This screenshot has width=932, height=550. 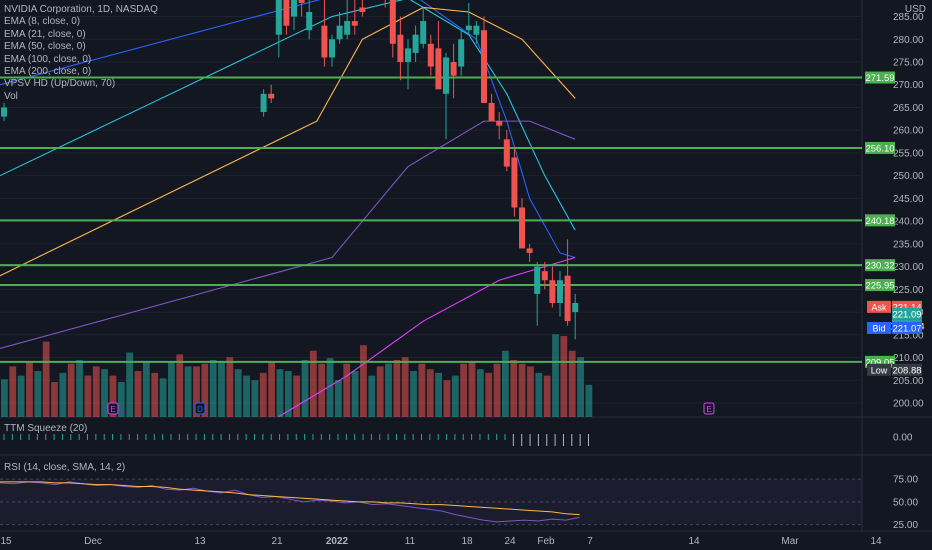 I want to click on rsi-title: RSI (14, close, SMA, 14, 2), so click(x=65, y=467).